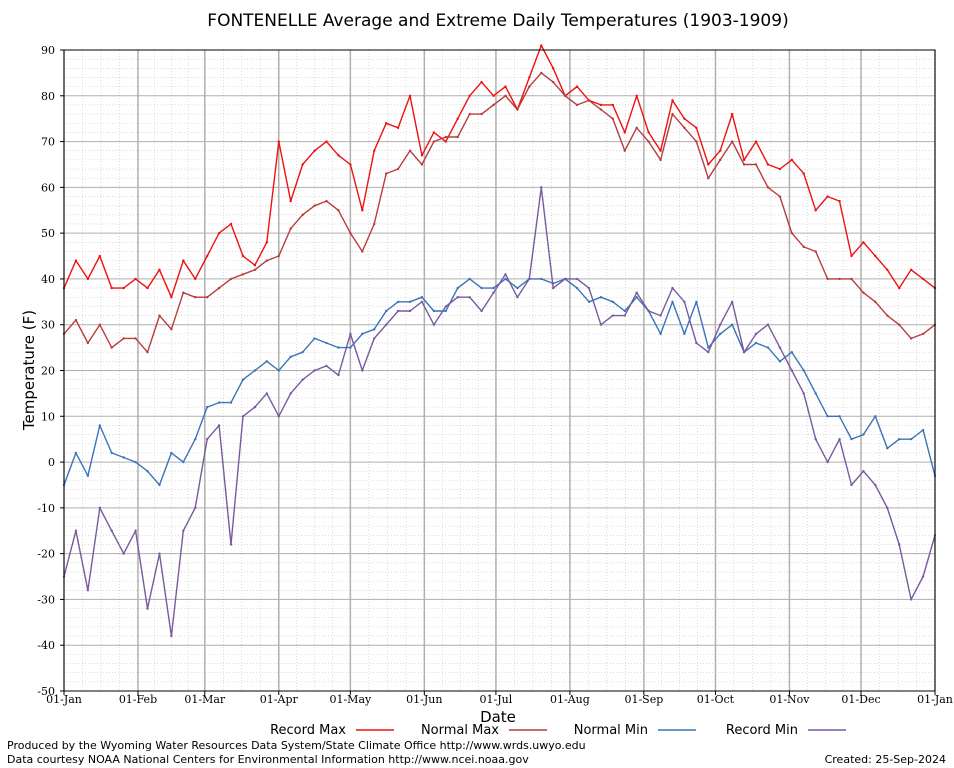 The image size is (954, 768). I want to click on x-tick-label: 01-May, so click(350, 699).